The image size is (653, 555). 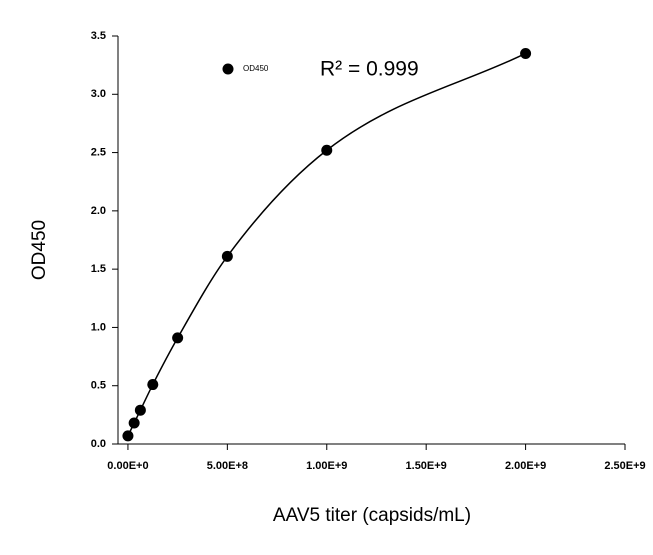 What do you see at coordinates (426, 466) in the screenshot?
I see `x-tick-label: 1.50E+9` at bounding box center [426, 466].